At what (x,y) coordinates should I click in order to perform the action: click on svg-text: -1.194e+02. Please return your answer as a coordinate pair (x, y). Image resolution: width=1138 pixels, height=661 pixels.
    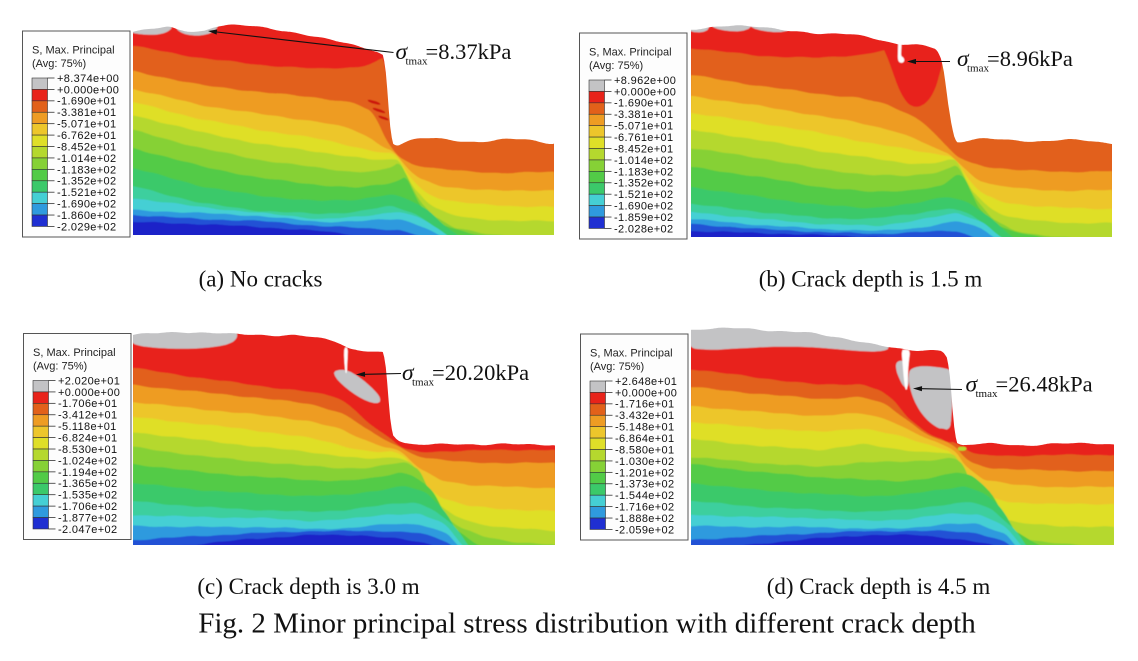
    Looking at the image, I should click on (87, 473).